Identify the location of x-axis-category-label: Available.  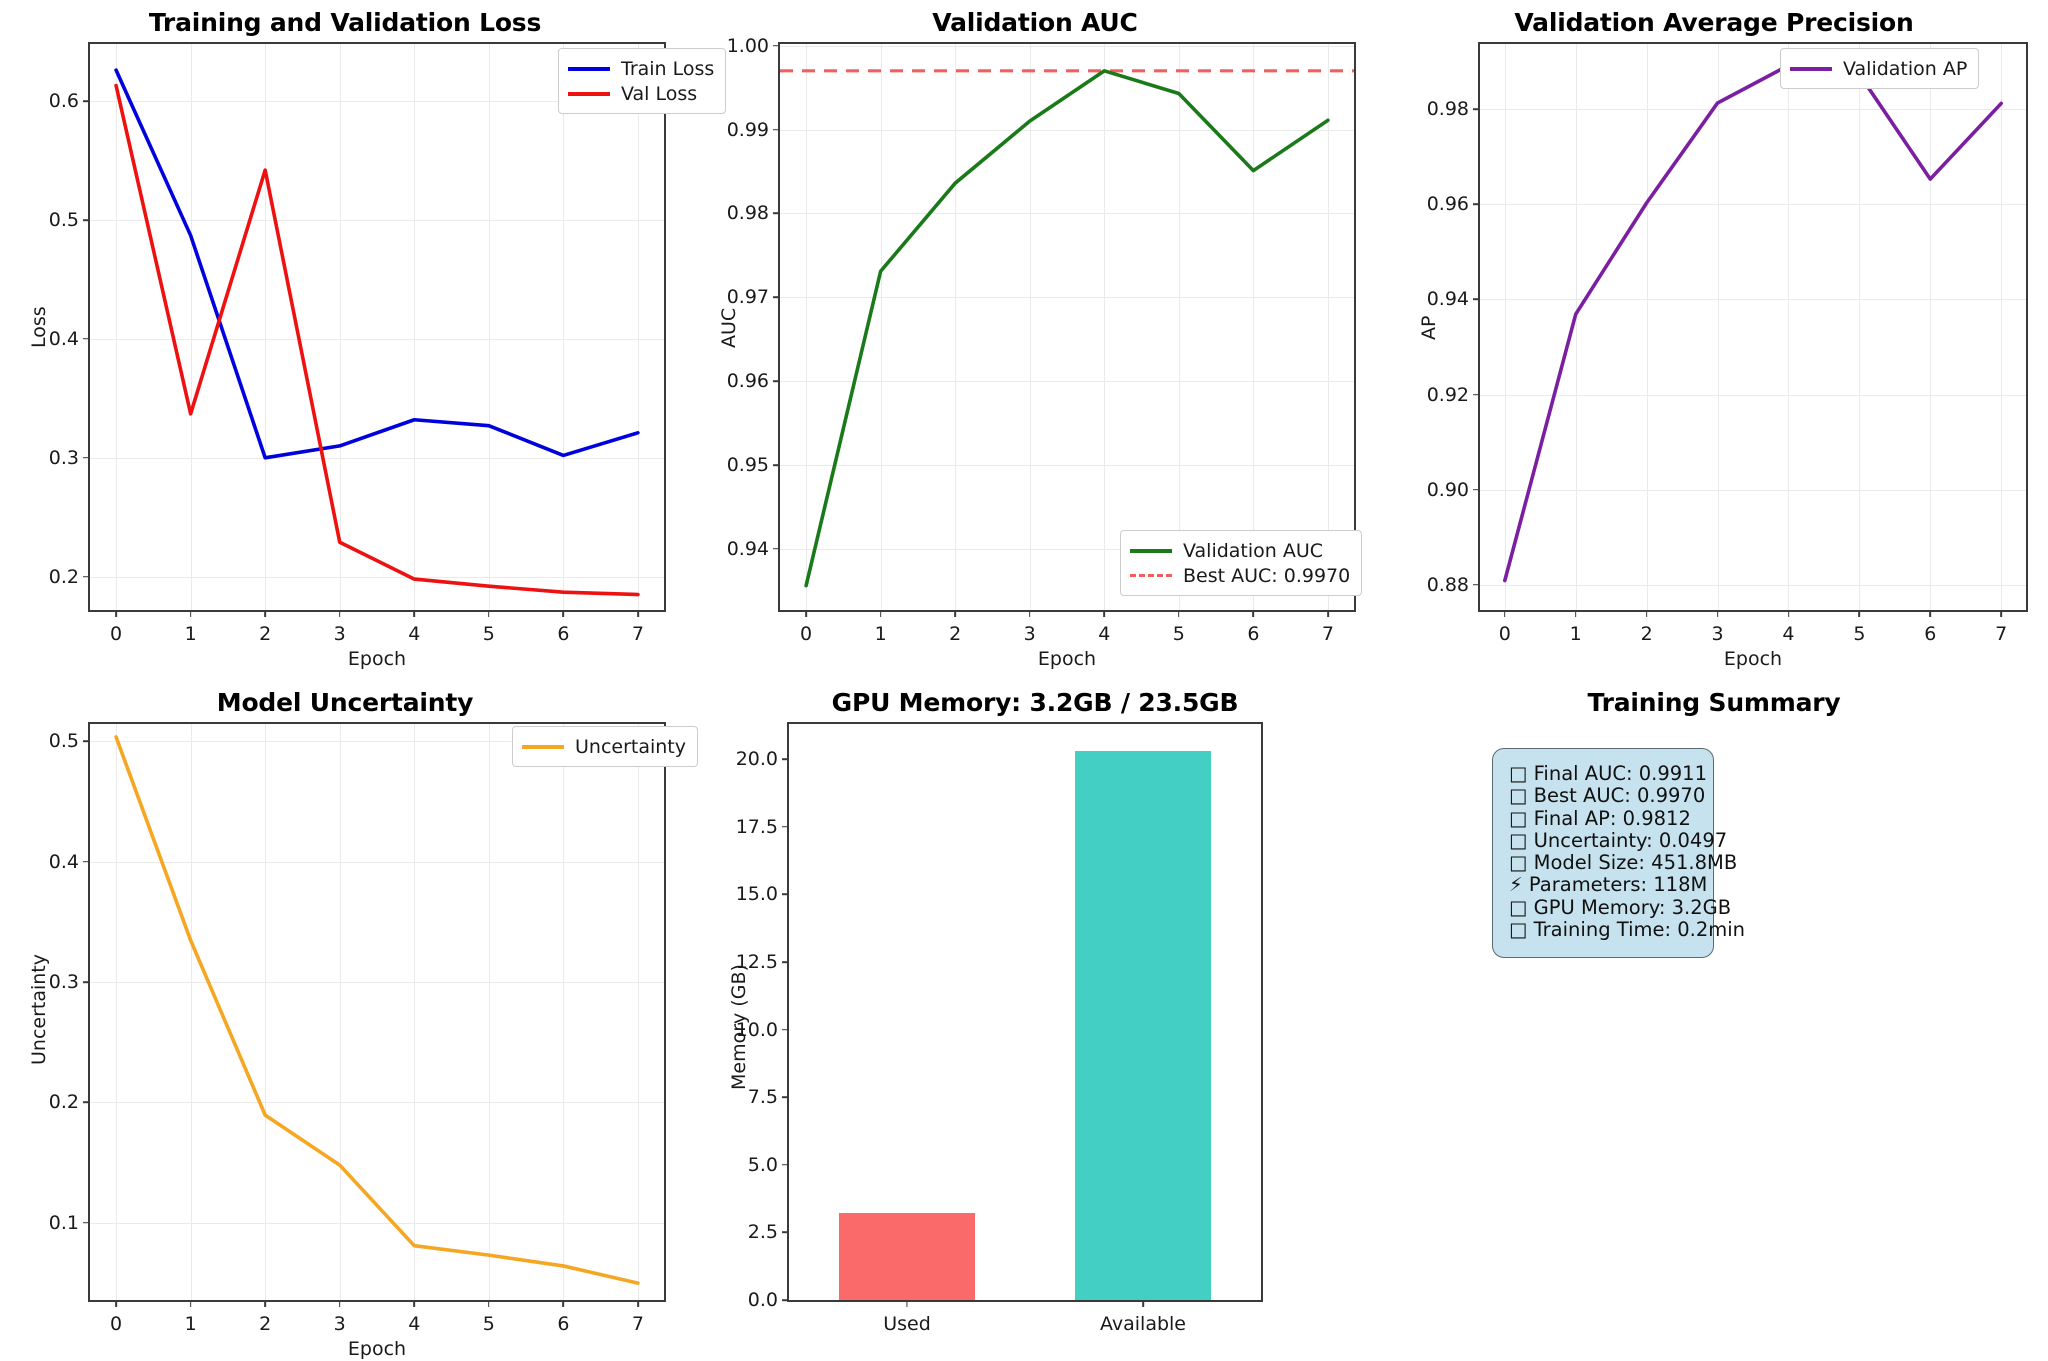
(1143, 1317).